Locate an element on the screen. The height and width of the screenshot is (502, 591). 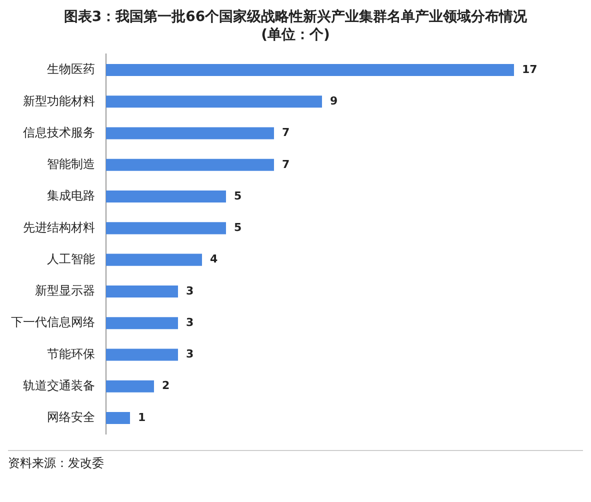
y-tick-label: 新型显示器 is located at coordinates (65, 291).